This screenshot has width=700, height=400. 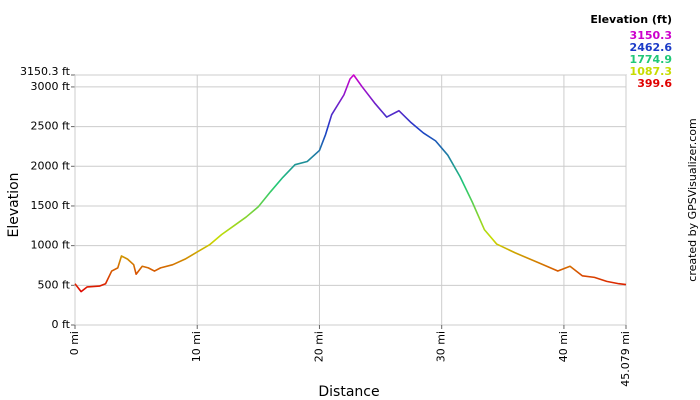 What do you see at coordinates (692, 199) in the screenshot?
I see `credit: created by GPSVisualizer.com` at bounding box center [692, 199].